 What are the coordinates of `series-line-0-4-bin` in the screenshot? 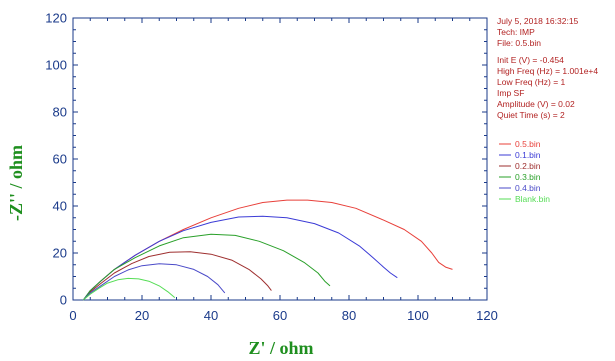 It's located at (154, 282).